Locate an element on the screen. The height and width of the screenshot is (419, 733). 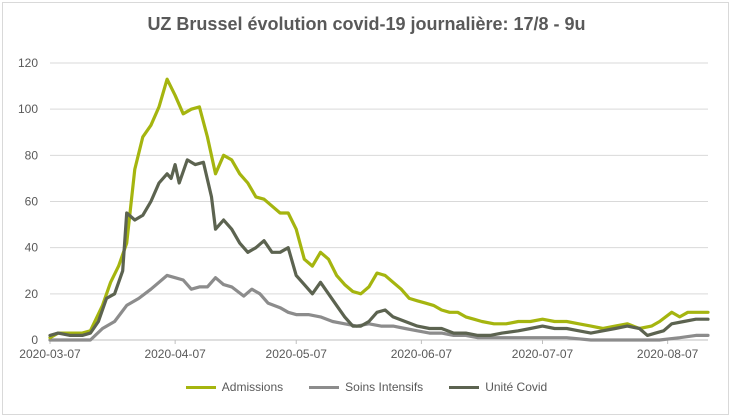
legend-item-soins-intensifs: Soins Intensifs is located at coordinates (366, 387).